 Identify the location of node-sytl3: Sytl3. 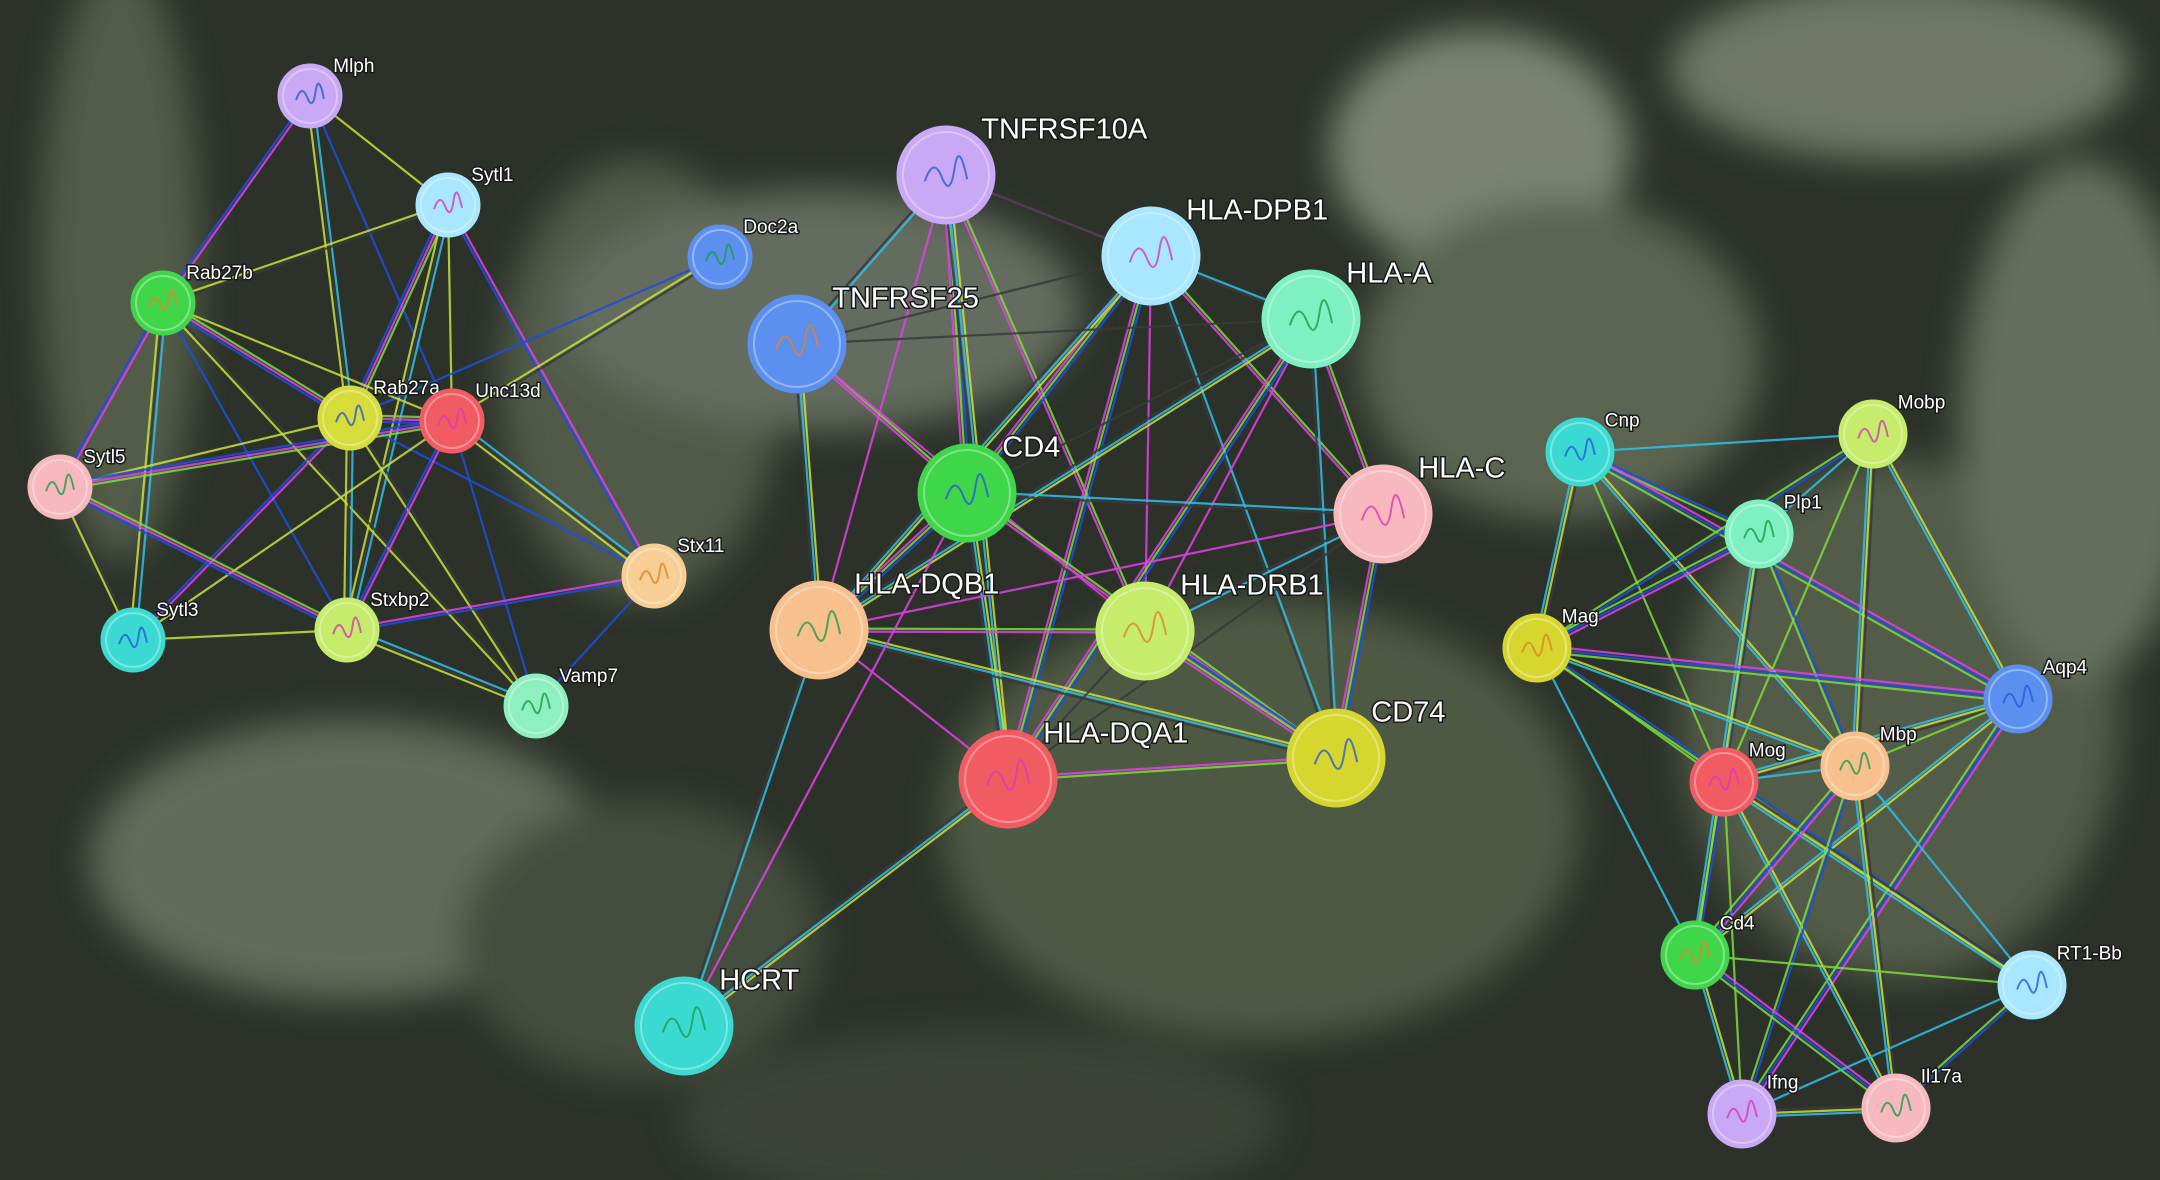
(150, 635).